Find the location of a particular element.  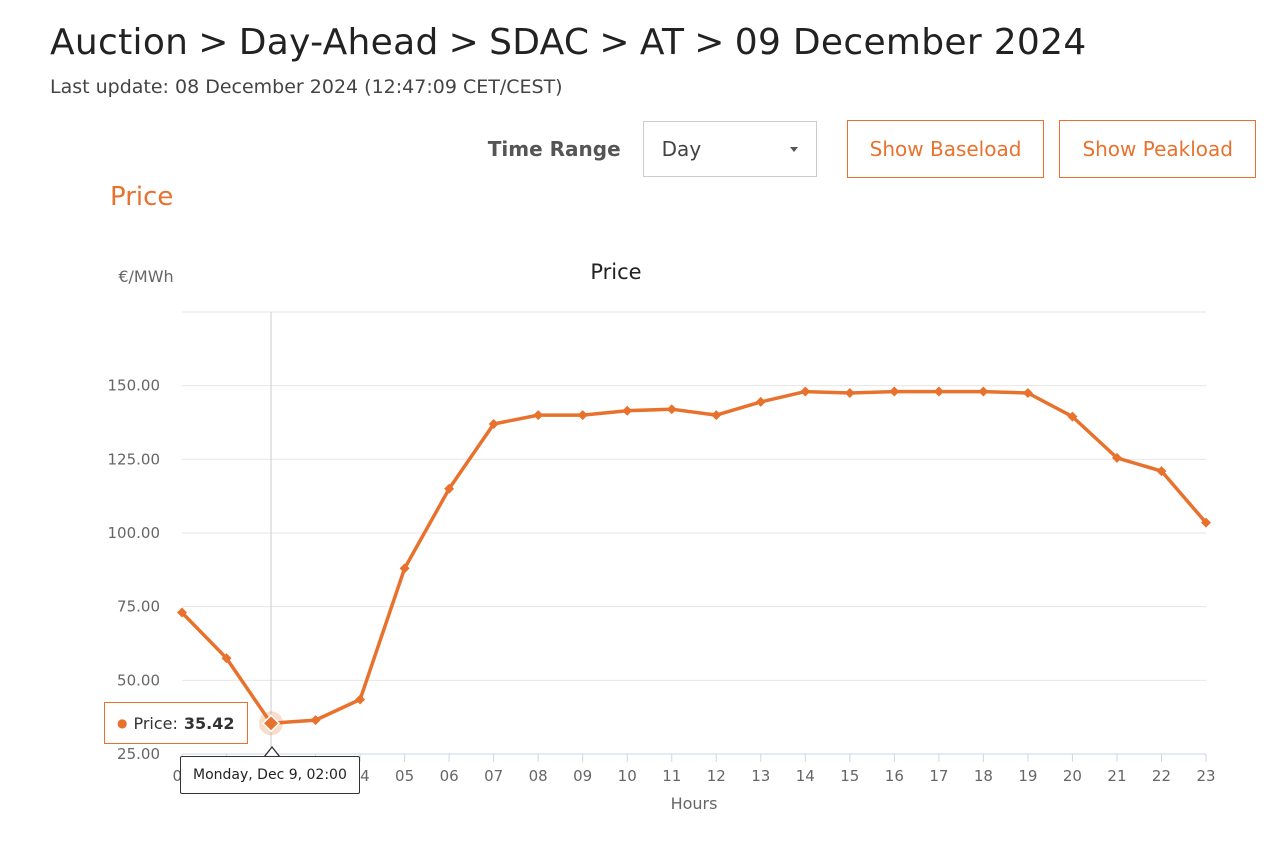

x-tick-label: 18 is located at coordinates (983, 776).